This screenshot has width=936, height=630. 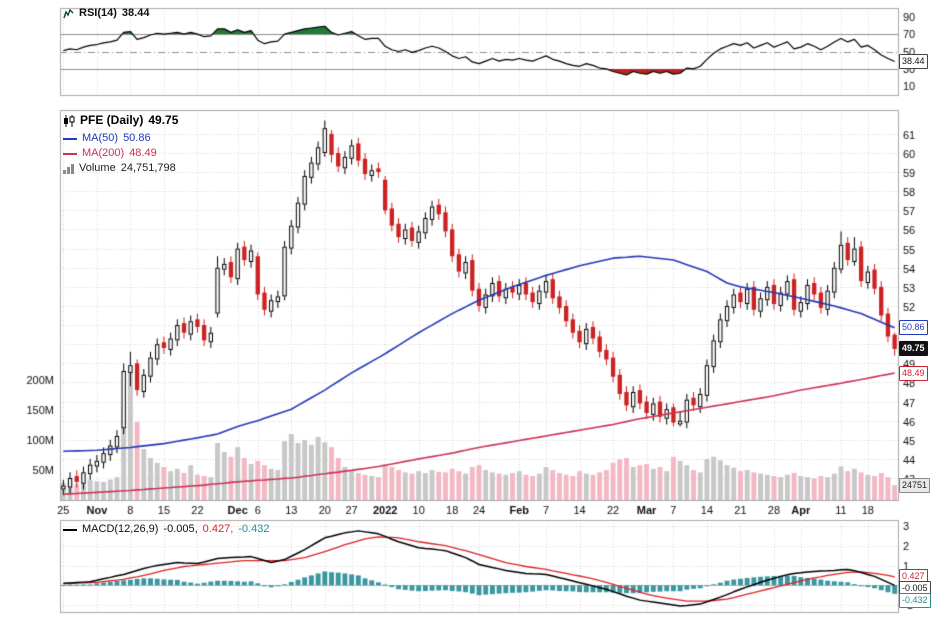 I want to click on ma200-legend: MA(200) 48.49, so click(x=110, y=153).